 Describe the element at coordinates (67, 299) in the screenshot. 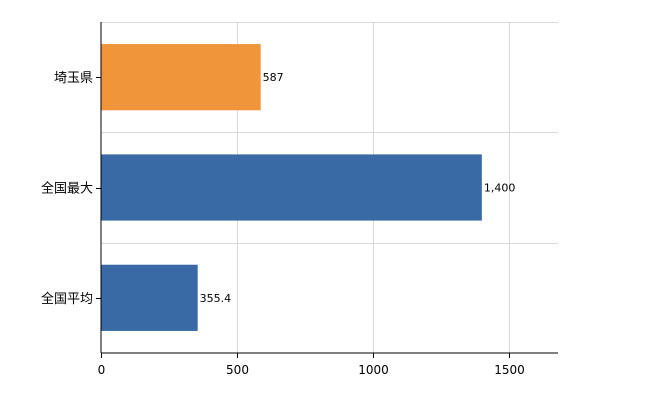

I see `category-label: 全国平均` at that location.